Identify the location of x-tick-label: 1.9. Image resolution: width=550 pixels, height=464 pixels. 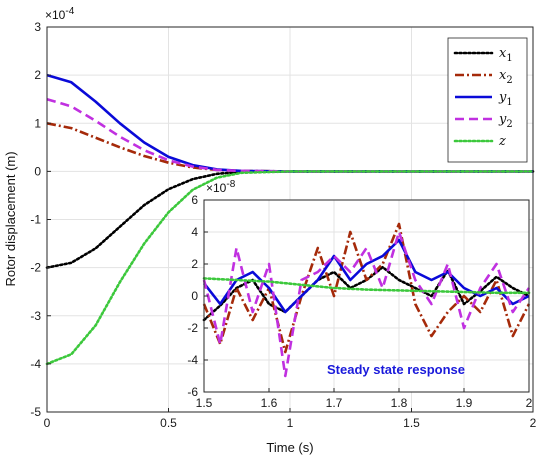
(464, 403).